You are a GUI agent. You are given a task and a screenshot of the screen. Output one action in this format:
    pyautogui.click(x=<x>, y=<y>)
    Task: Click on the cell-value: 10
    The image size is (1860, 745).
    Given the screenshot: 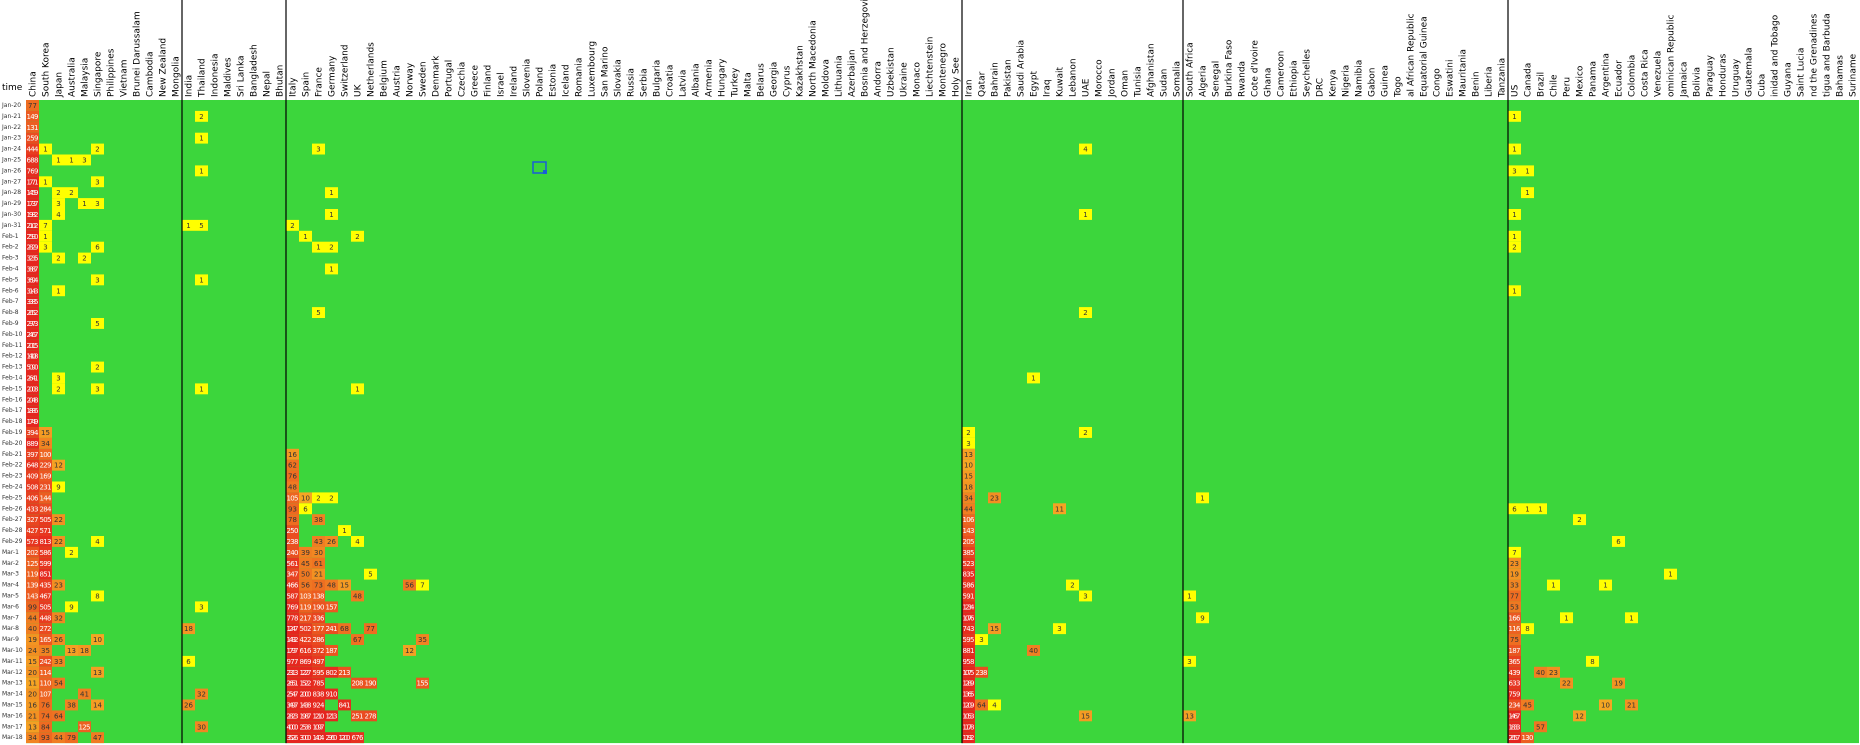 What is the action you would take?
    pyautogui.click(x=97, y=640)
    